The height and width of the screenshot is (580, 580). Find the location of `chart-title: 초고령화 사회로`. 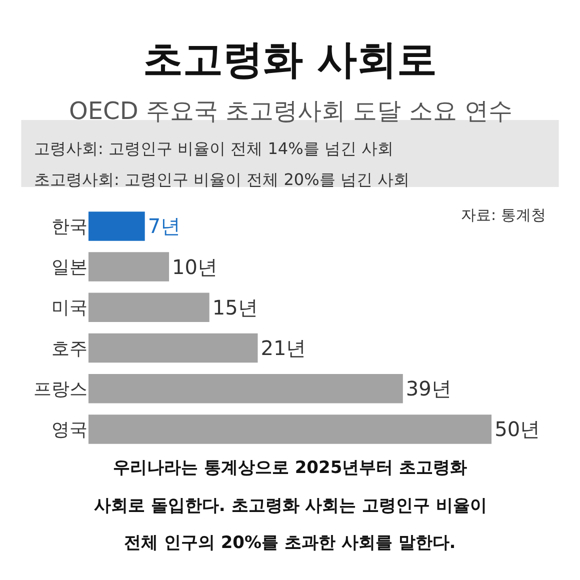

chart-title: 초고령화 사회로 is located at coordinates (290, 60).